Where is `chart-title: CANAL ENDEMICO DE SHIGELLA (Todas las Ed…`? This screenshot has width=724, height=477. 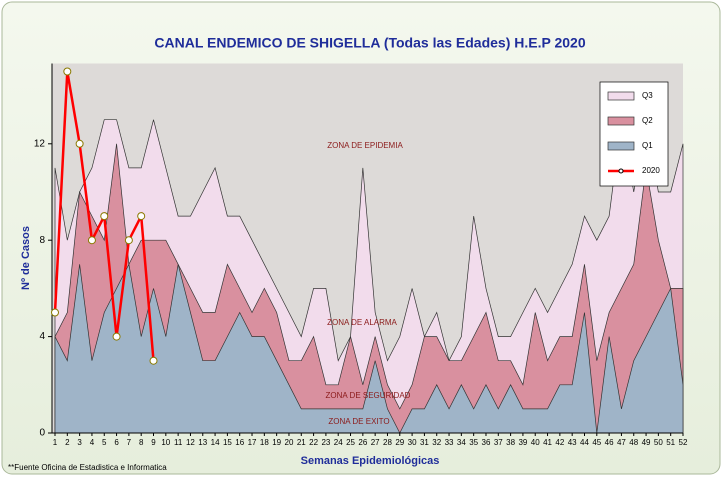 chart-title: CANAL ENDEMICO DE SHIGELLA (Todas las Ed… is located at coordinates (369, 43).